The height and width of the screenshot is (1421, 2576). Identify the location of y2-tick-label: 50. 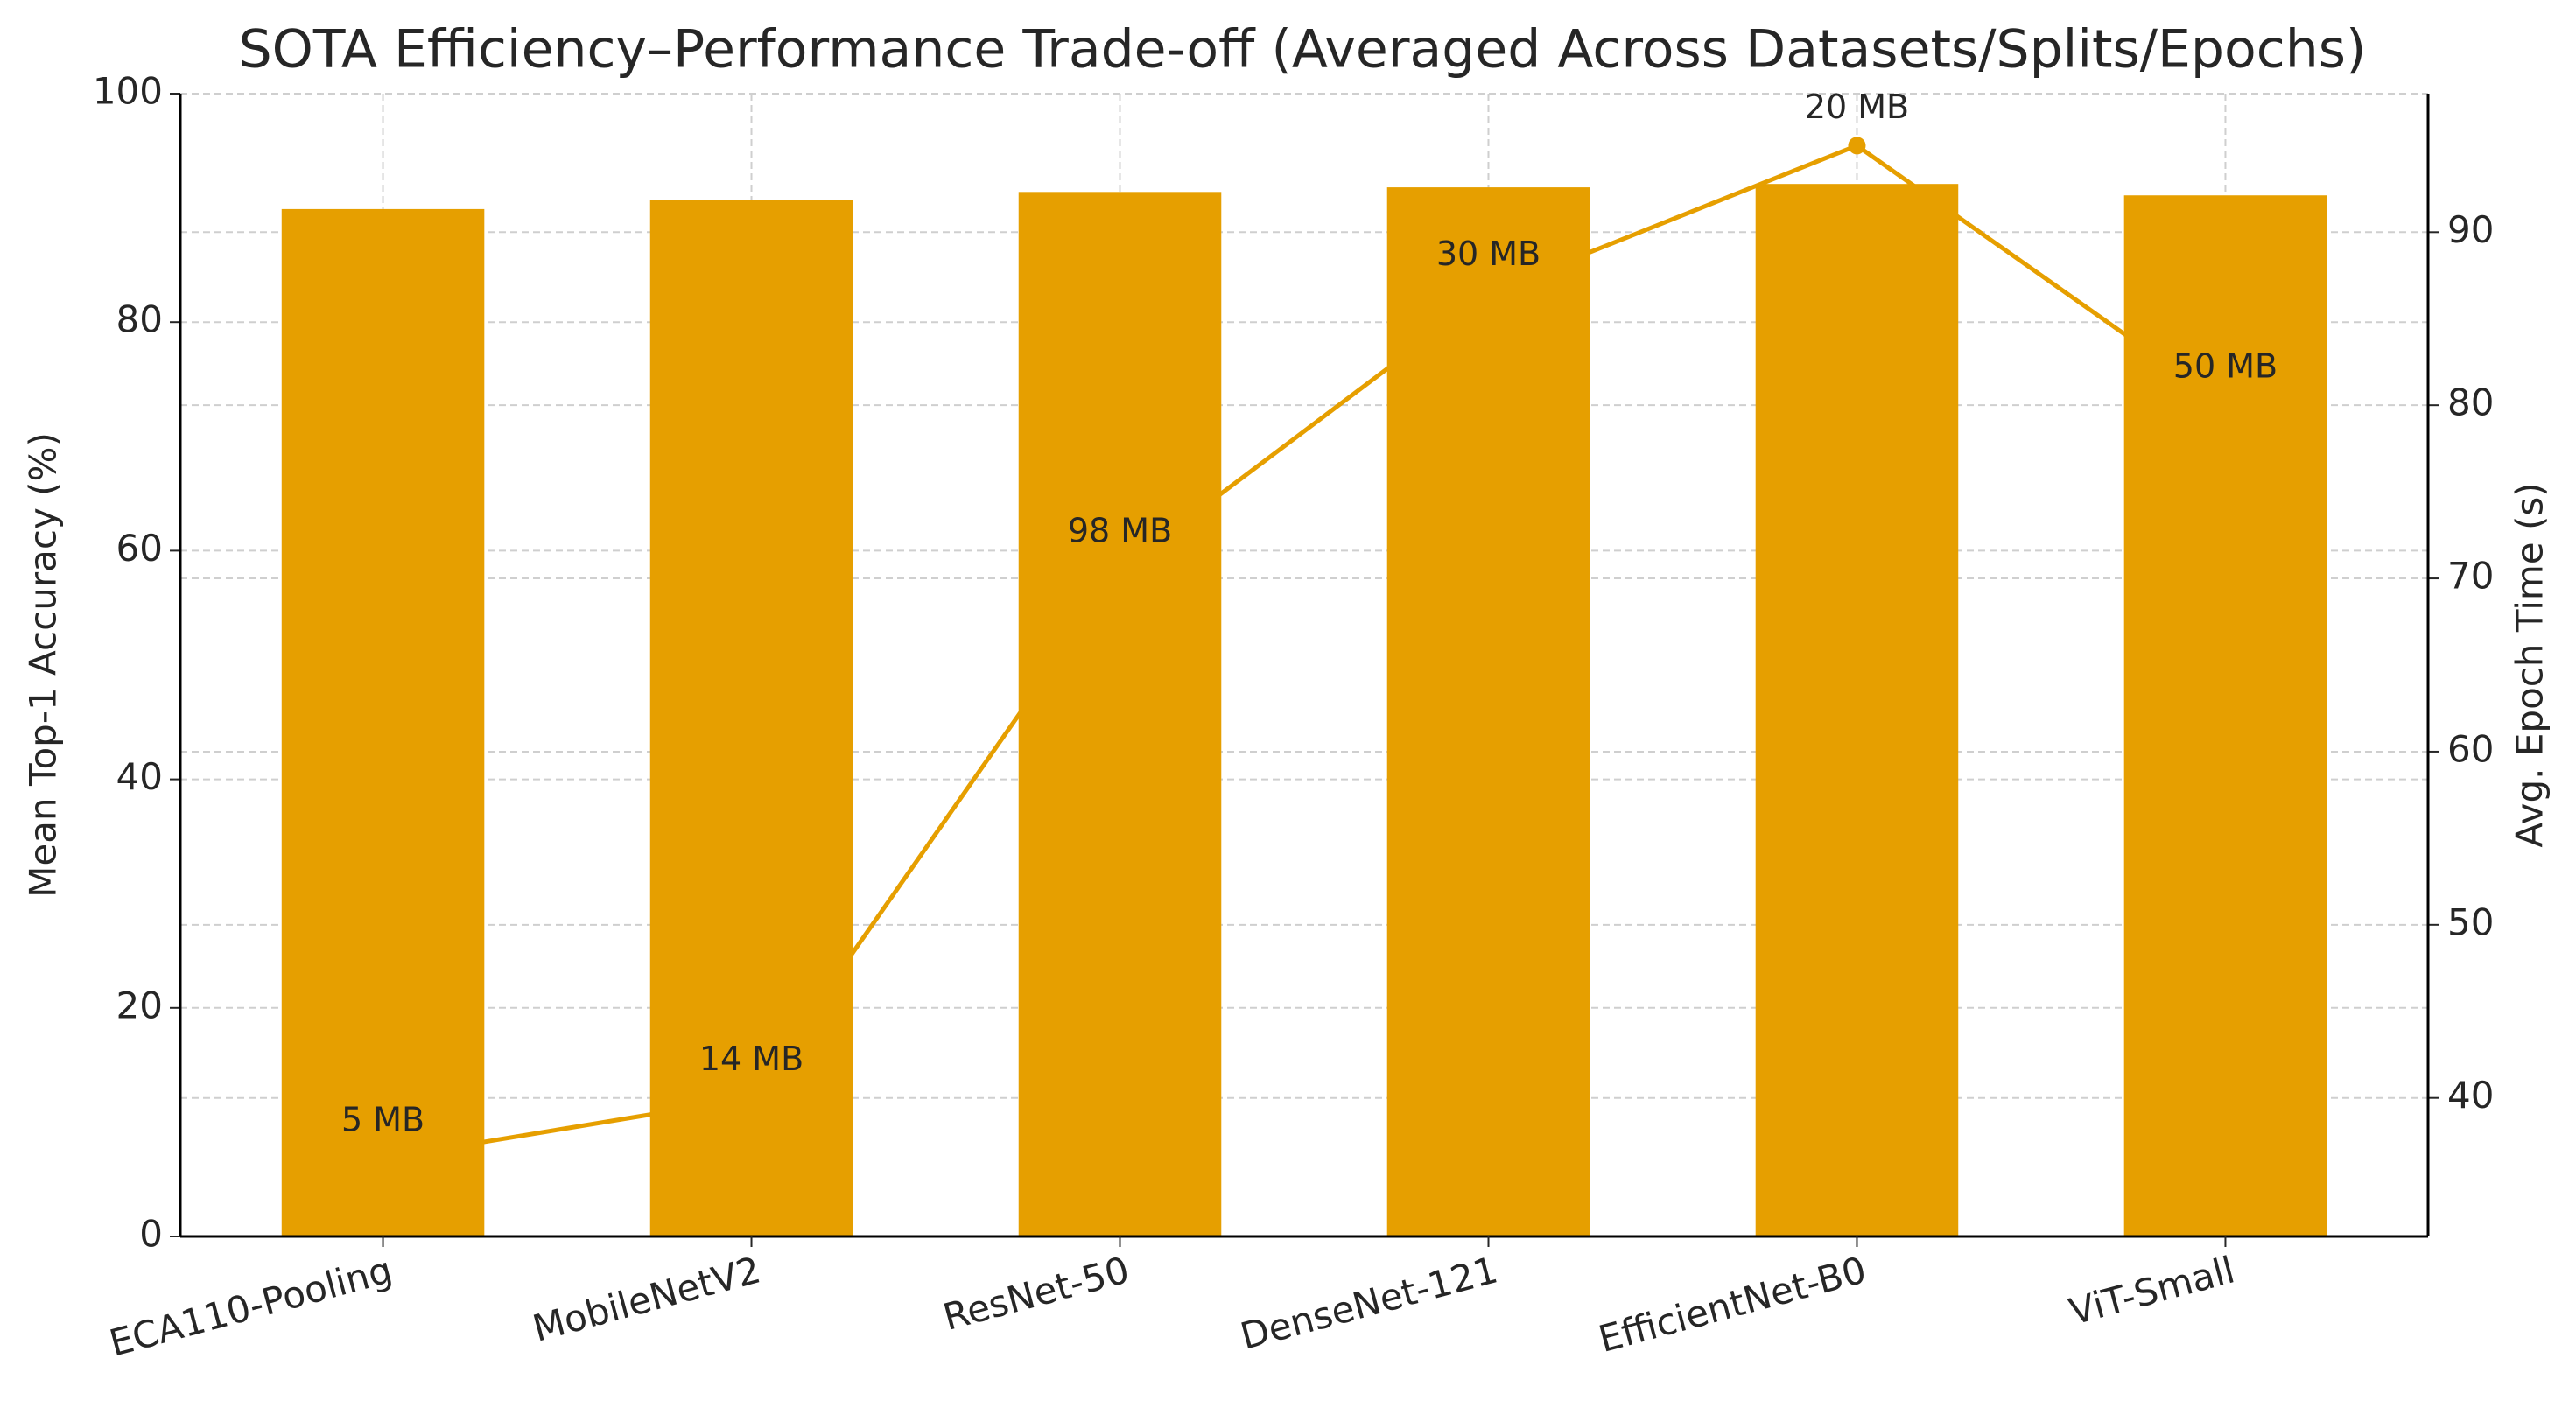
(2470, 921).